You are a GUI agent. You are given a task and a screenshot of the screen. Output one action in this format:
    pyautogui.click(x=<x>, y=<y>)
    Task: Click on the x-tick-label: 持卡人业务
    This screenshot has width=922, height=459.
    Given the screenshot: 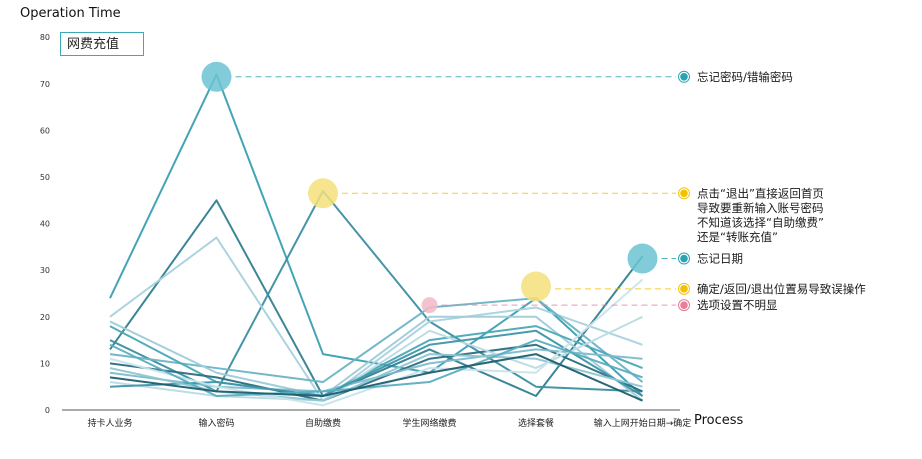 What is the action you would take?
    pyautogui.click(x=109, y=423)
    